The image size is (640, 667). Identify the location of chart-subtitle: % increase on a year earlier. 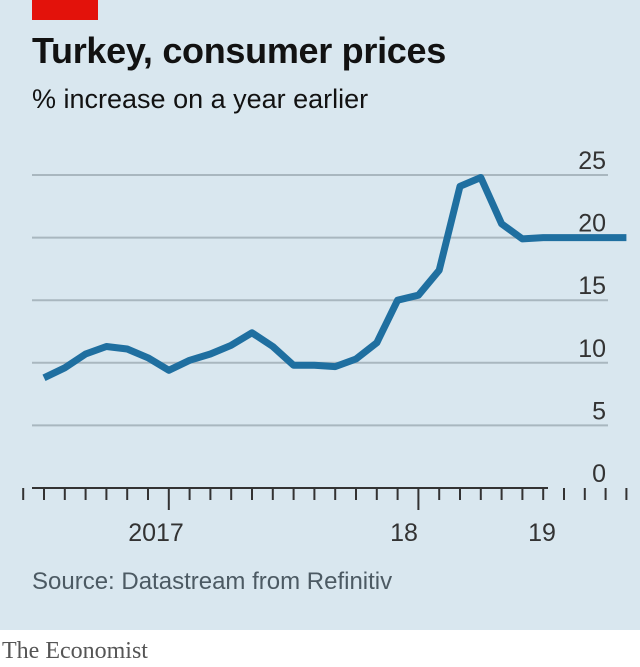
(200, 99).